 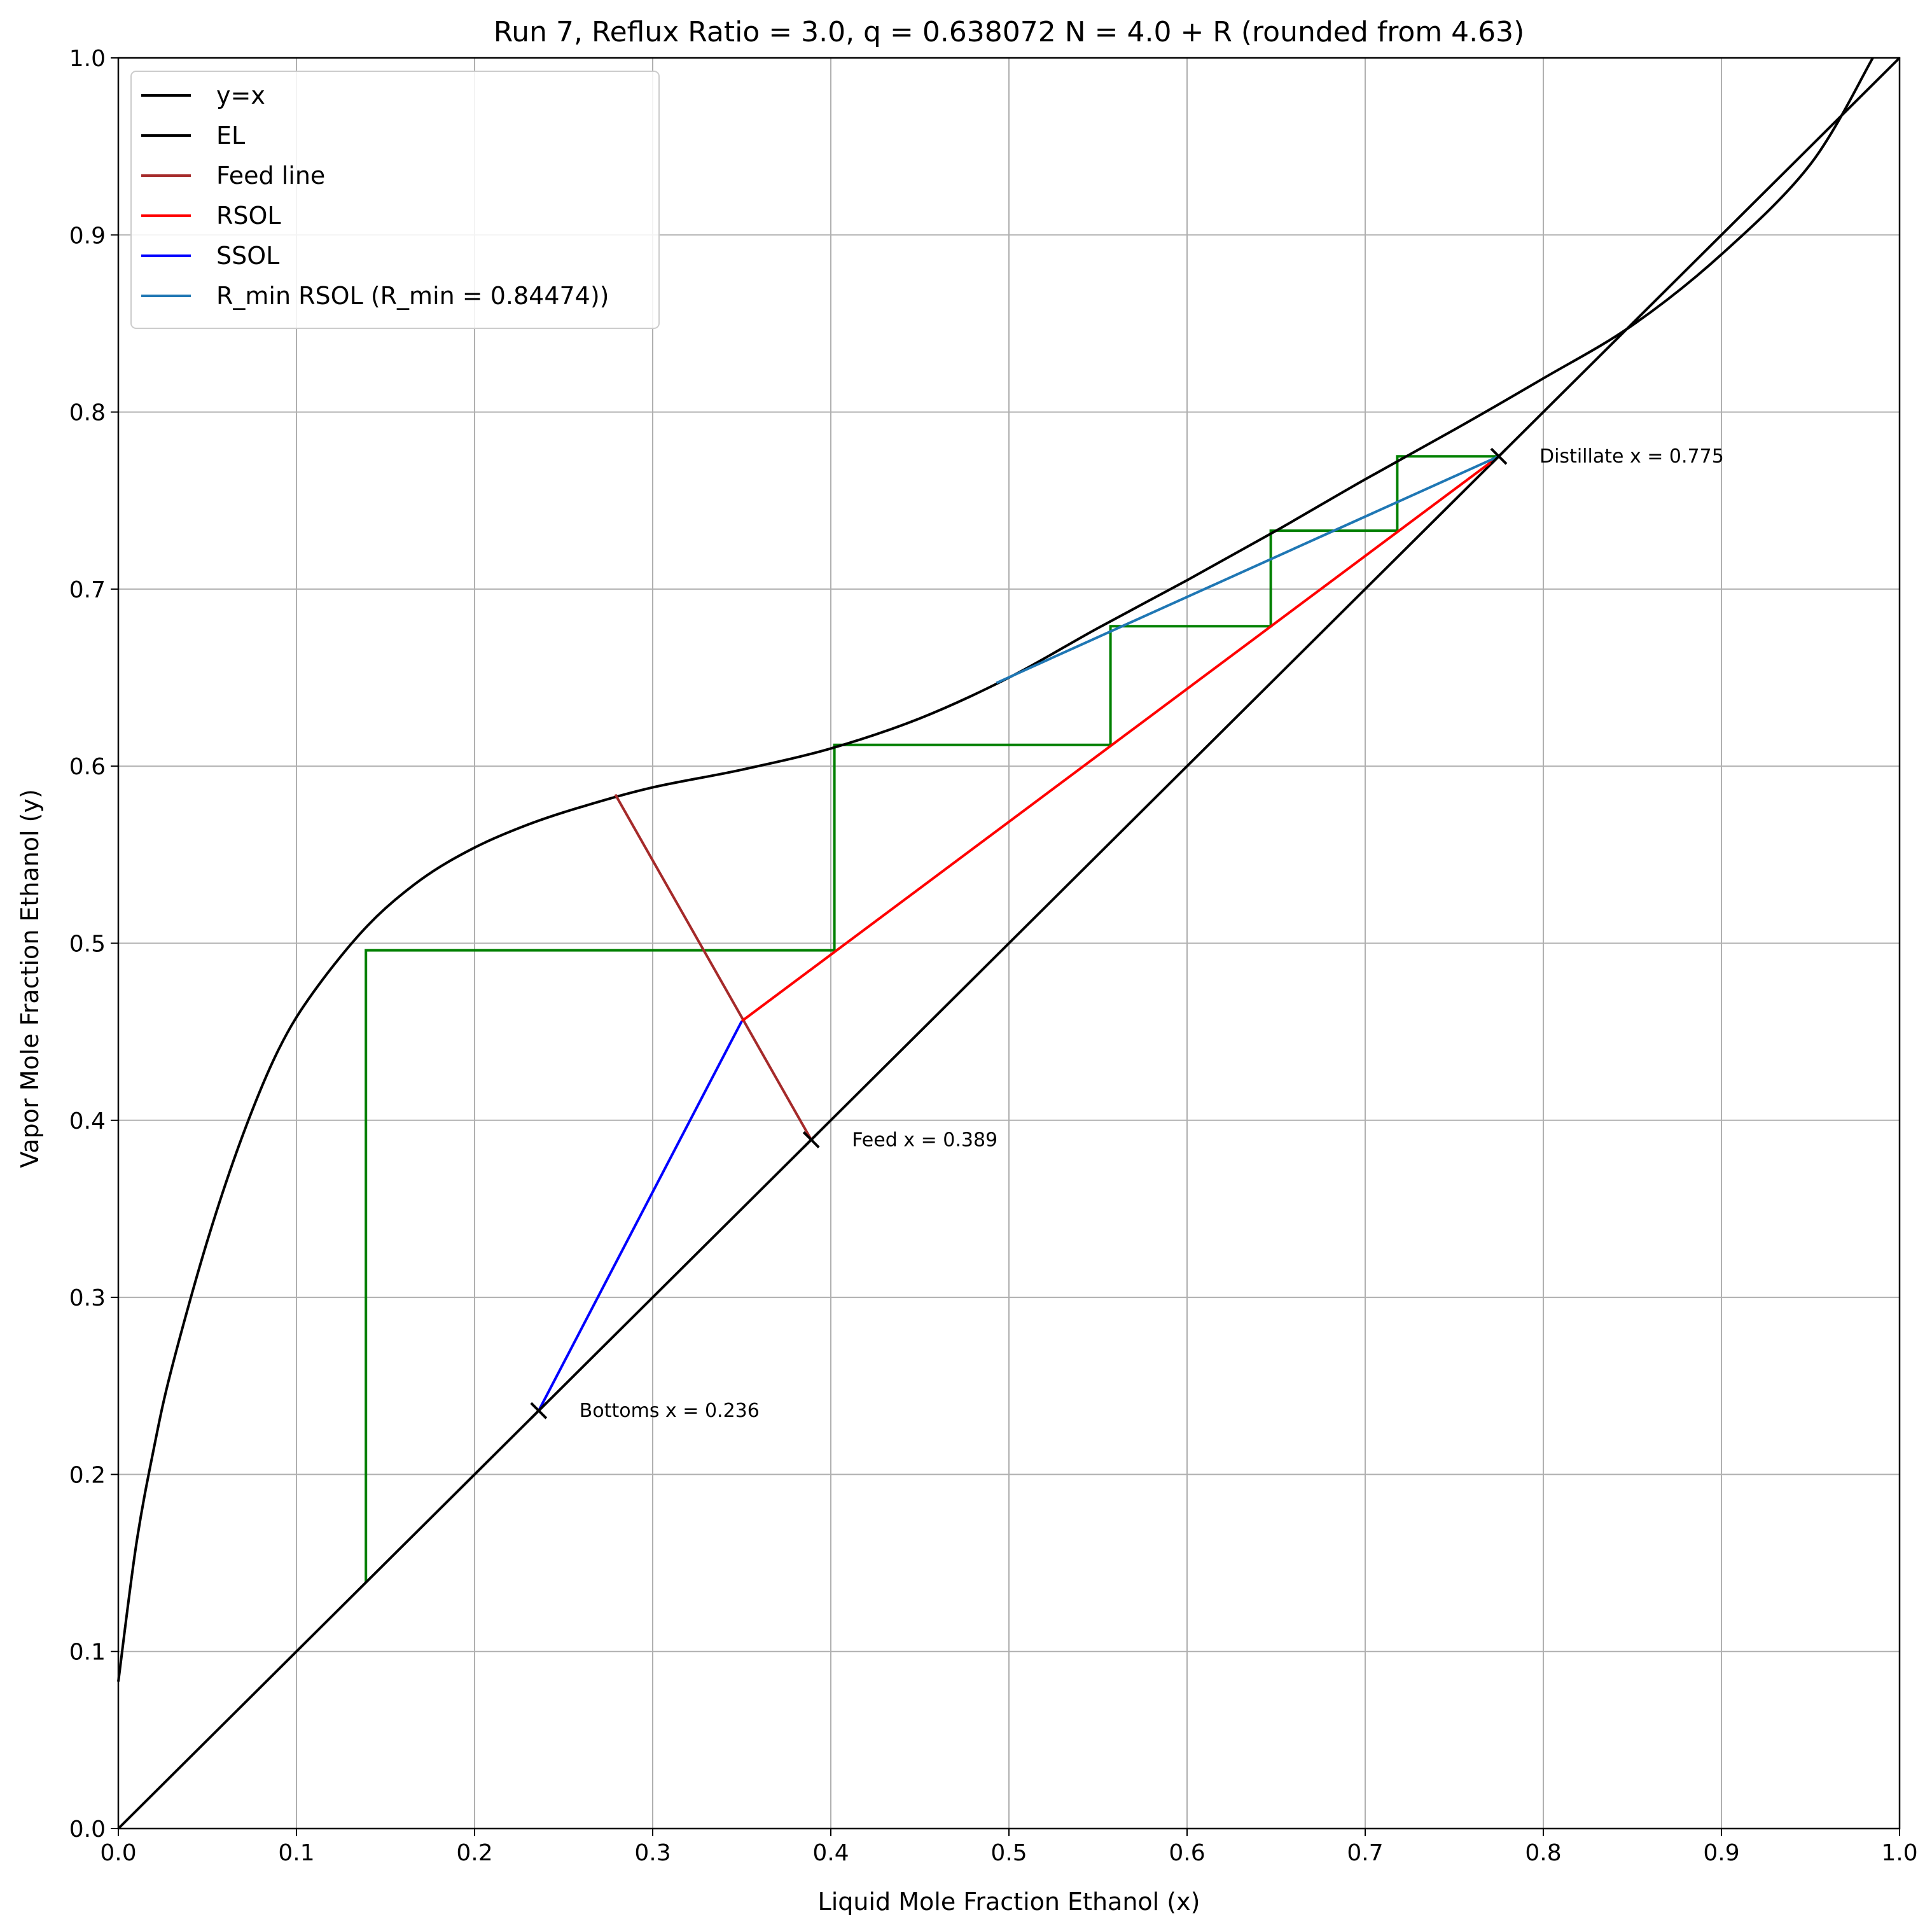 I want to click on series-feed-line, so click(x=713, y=967).